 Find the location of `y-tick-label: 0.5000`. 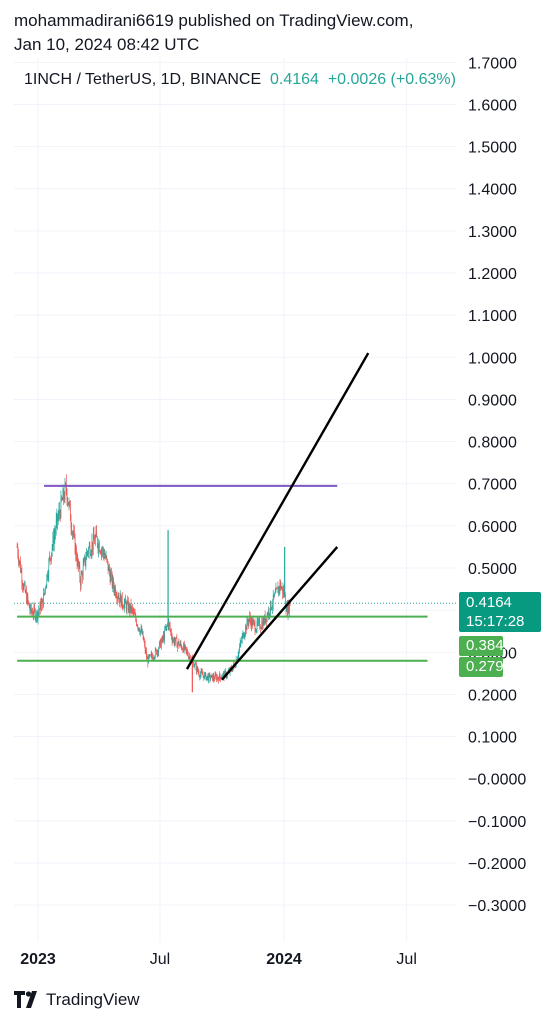

y-tick-label: 0.5000 is located at coordinates (492, 569).